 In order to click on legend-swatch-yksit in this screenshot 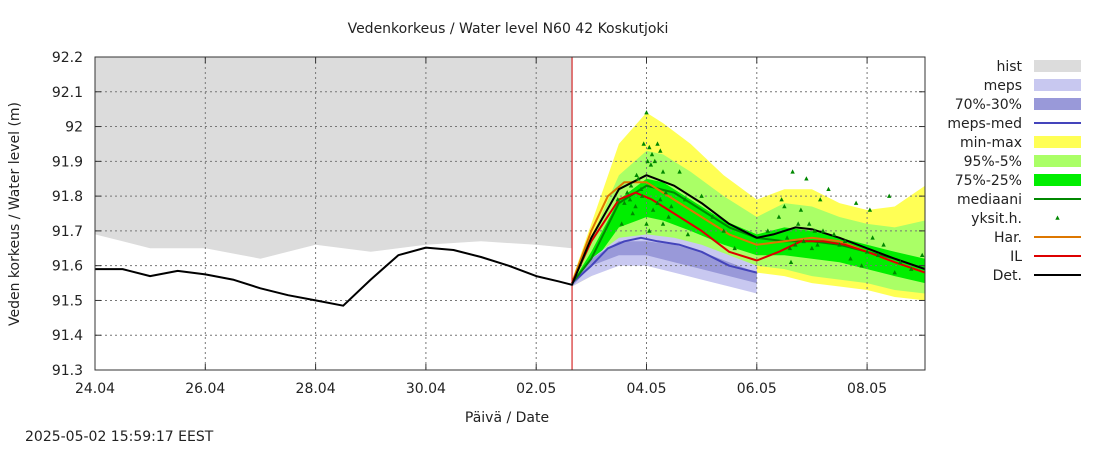, I will do `click(1057, 217)`.